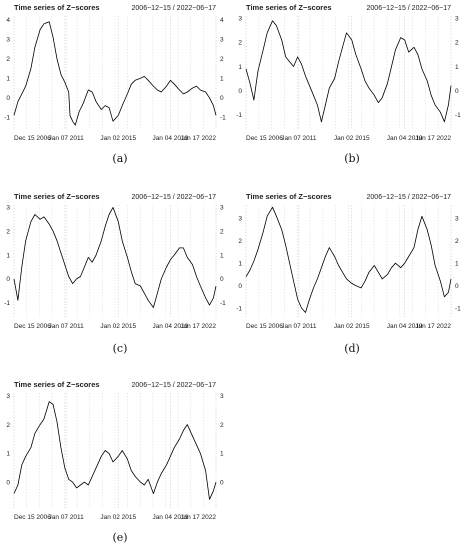 The width and height of the screenshot is (468, 550). Describe the element at coordinates (352, 158) in the screenshot. I see `panel-caption: (b)` at that location.